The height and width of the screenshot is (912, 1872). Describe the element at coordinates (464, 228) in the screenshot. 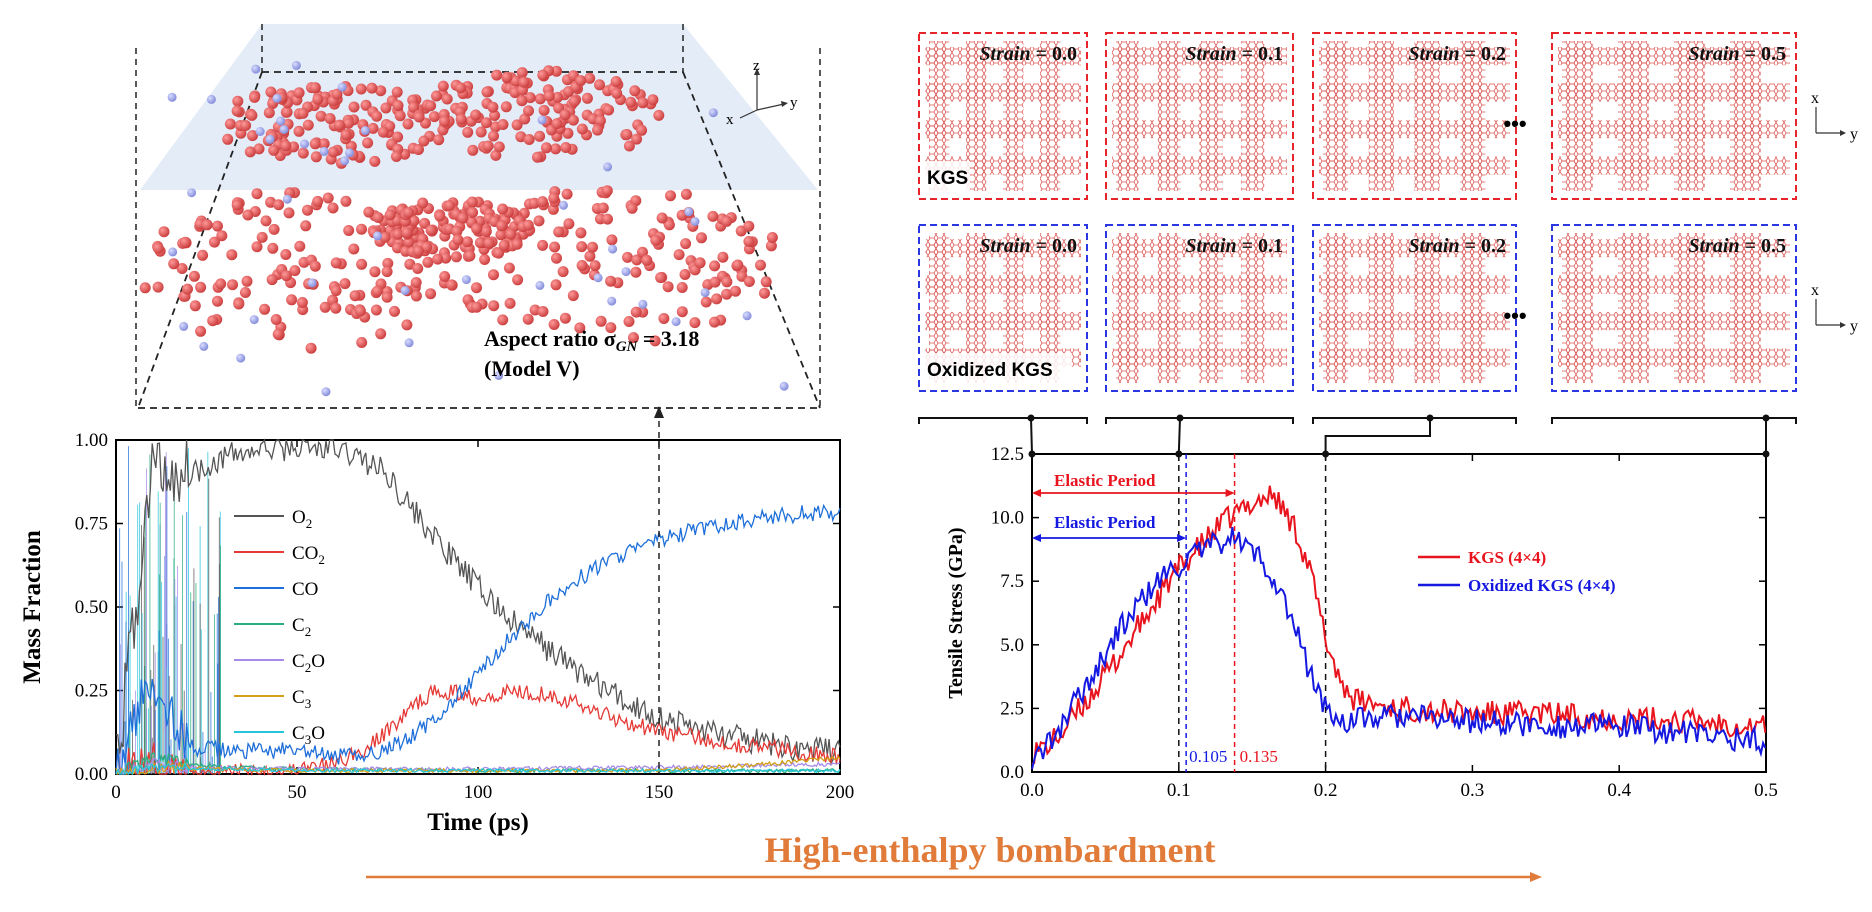

I see `atom-cloud` at that location.